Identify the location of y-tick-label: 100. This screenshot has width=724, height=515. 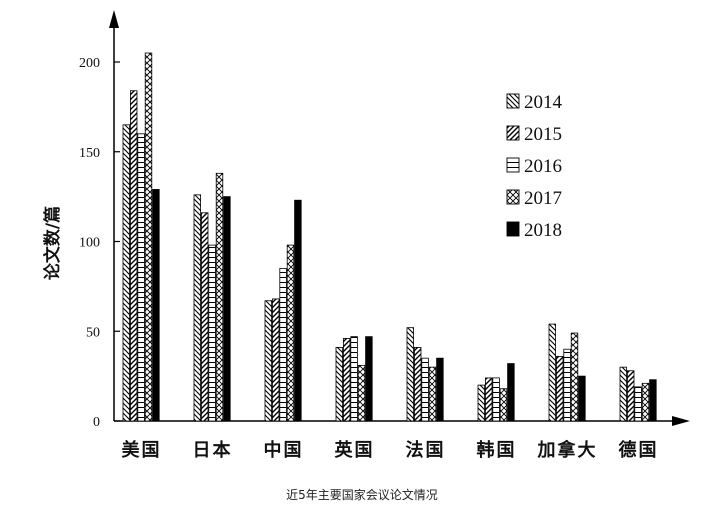
(89, 243).